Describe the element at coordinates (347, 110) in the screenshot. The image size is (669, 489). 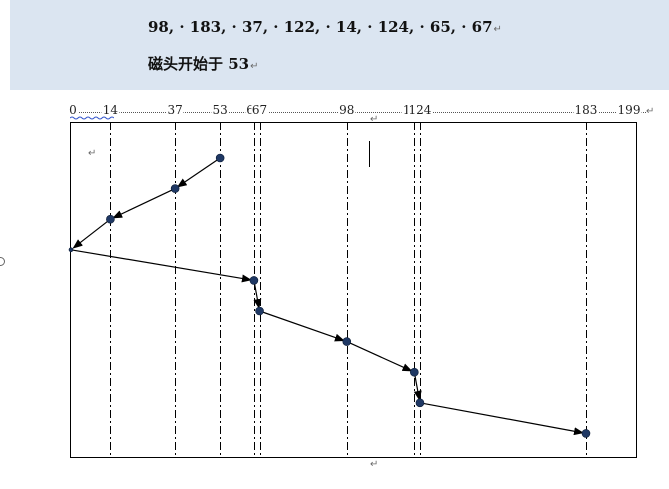
I see `axis-tick-label: 98` at that location.